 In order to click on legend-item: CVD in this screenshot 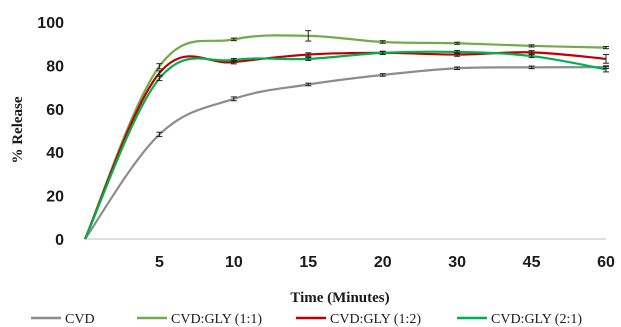, I will do `click(63, 319)`.